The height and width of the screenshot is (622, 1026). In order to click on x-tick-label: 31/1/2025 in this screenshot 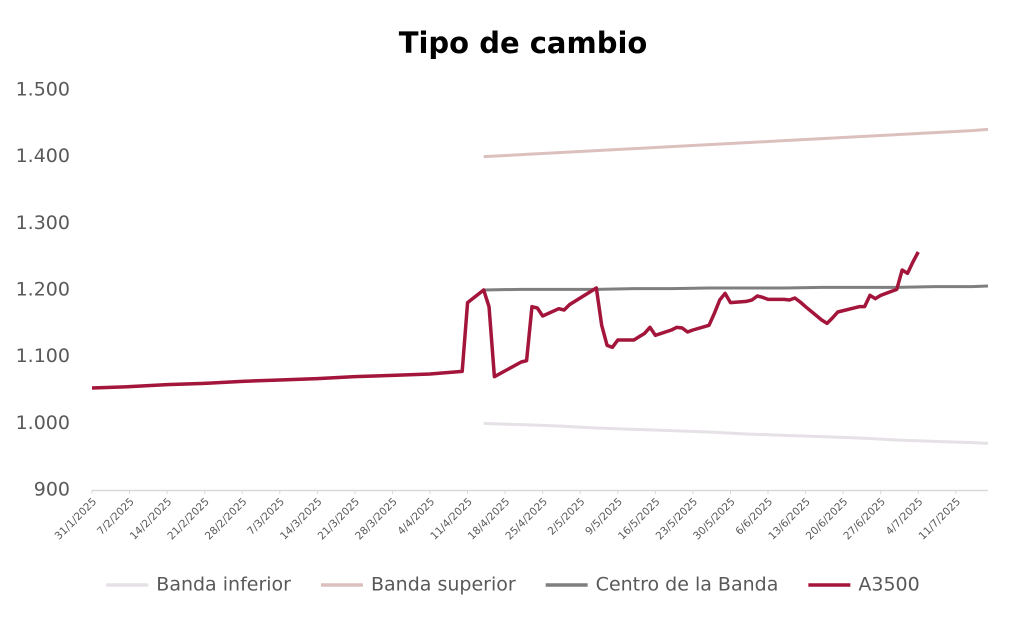, I will do `click(76, 519)`.